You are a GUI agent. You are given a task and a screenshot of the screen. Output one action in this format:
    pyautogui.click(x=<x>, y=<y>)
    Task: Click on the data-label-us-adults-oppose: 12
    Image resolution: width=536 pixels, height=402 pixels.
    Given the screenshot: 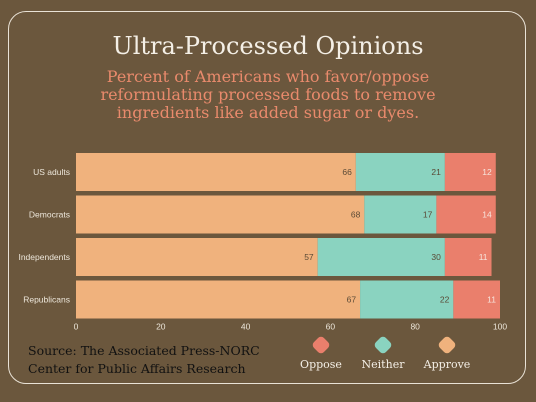 What is the action you would take?
    pyautogui.click(x=487, y=172)
    